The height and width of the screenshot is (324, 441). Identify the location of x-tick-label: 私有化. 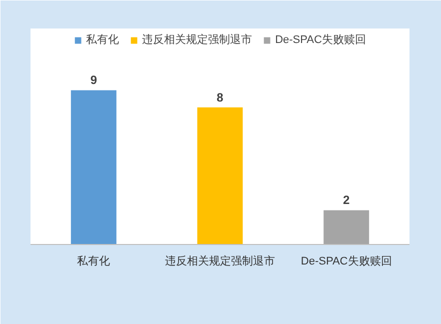
(93, 262).